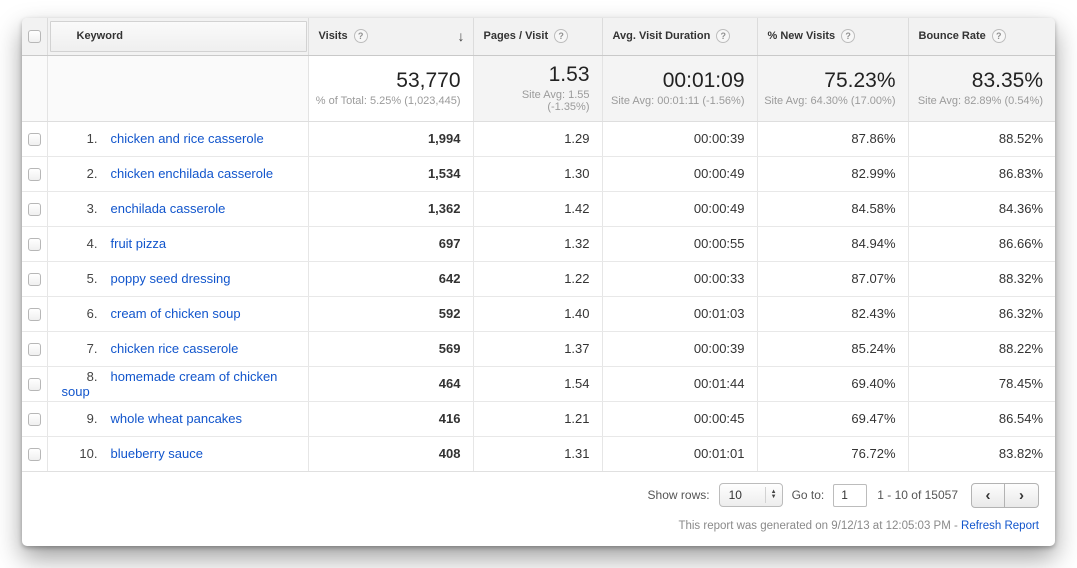 This screenshot has width=1077, height=568. Describe the element at coordinates (830, 100) in the screenshot. I see `summary-new-visits-subtext: Site Avg: 64.30% (17.00%)` at that location.